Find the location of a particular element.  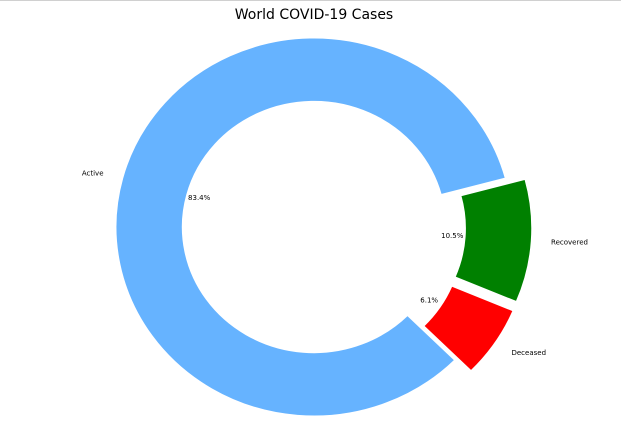

pct-label-deceased: 6.1% is located at coordinates (429, 301).